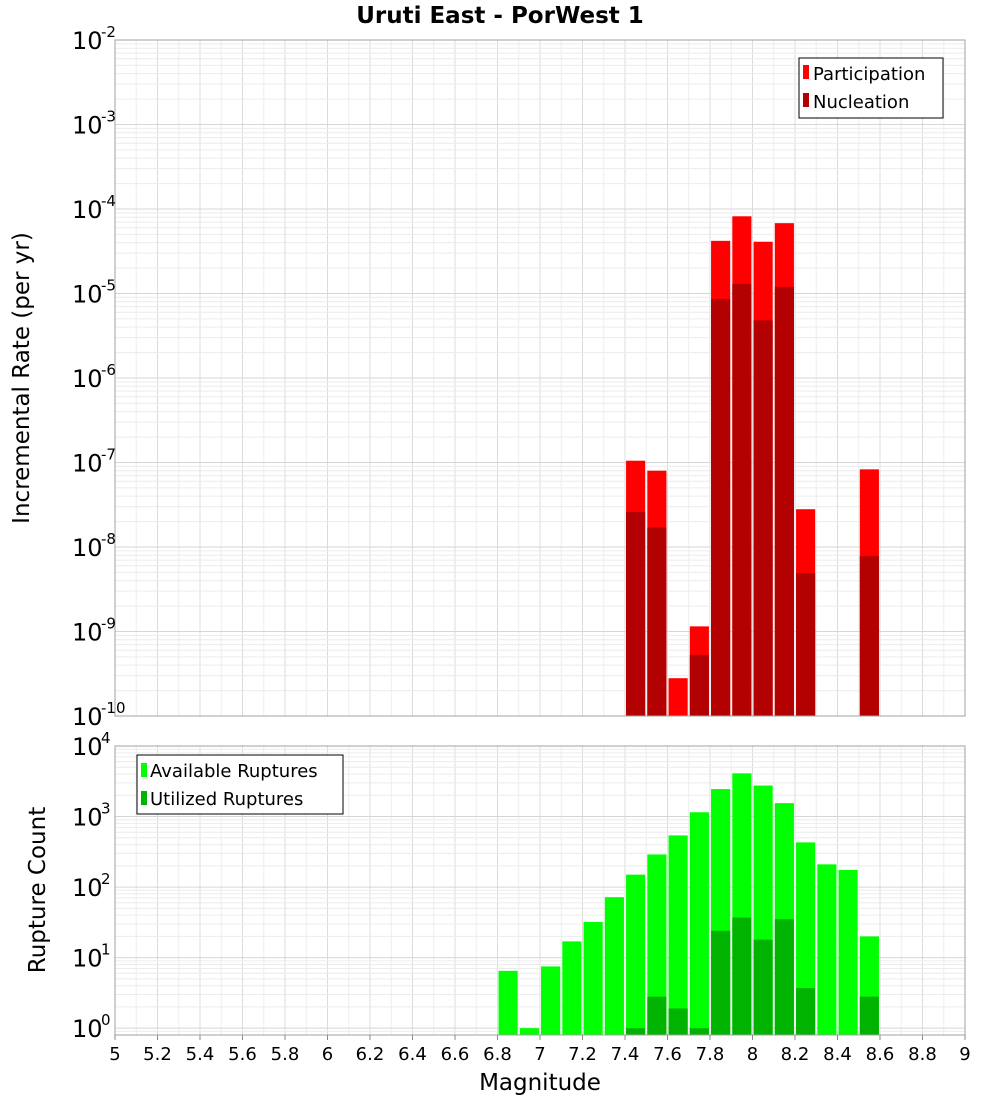  I want to click on count-y-tick-exponent: 1, so click(106, 950).